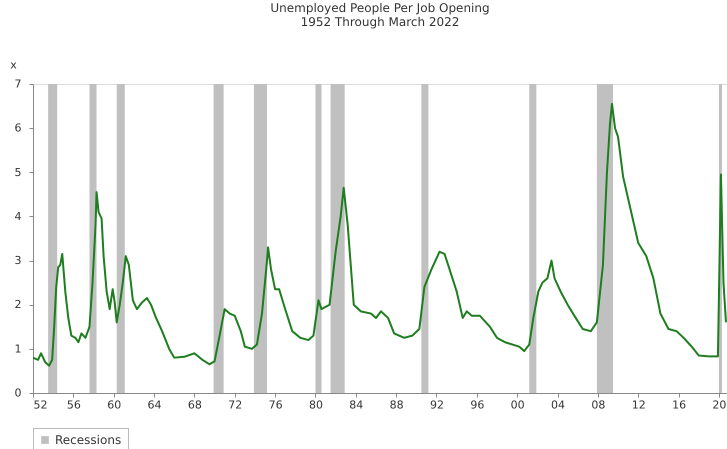 This screenshot has height=449, width=727. I want to click on x-tick-label: 20, so click(719, 405).